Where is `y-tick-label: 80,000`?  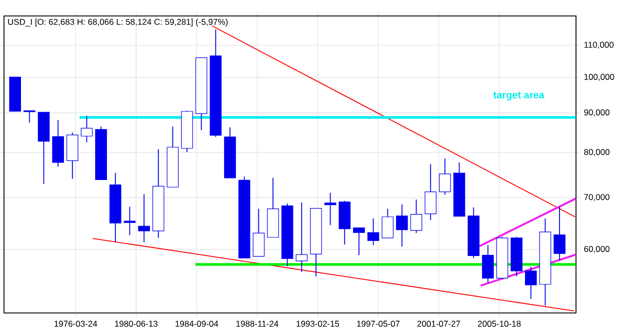
y-tick-label: 80,000 is located at coordinates (597, 152).